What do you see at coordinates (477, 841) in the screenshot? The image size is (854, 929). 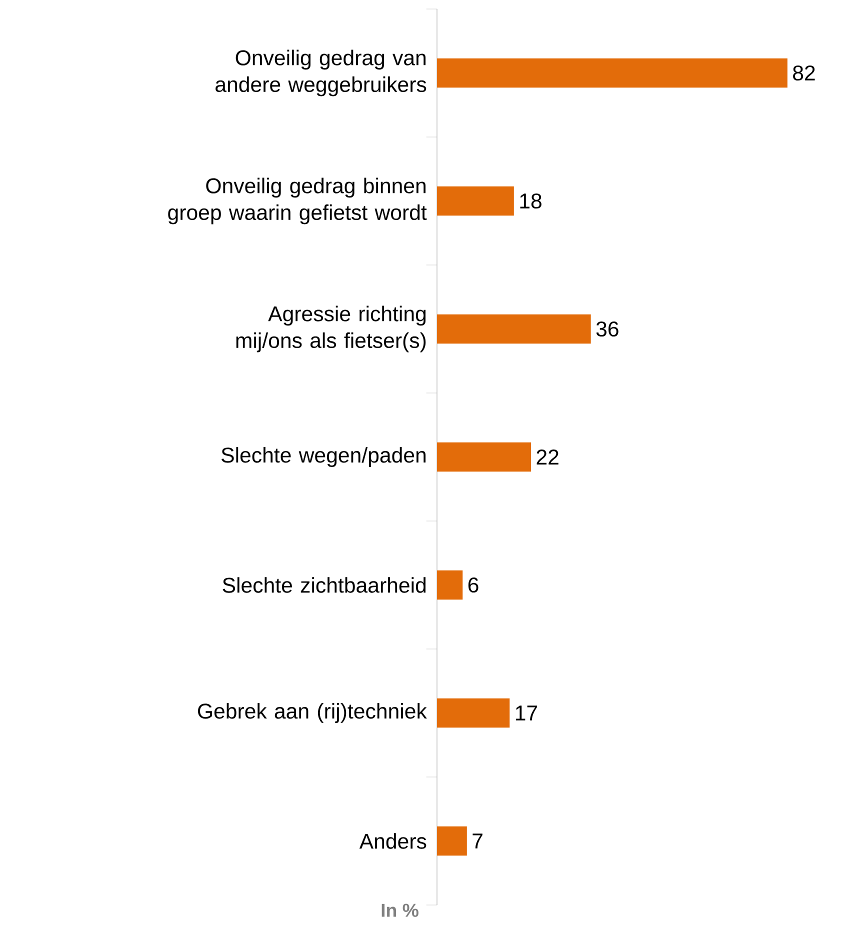 I see `data-label: 7` at bounding box center [477, 841].